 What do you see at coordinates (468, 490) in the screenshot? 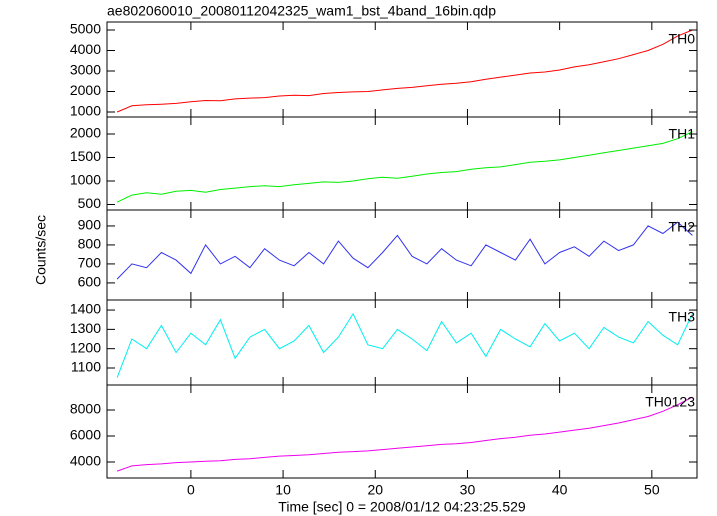
I see `x-tick-label: 30` at bounding box center [468, 490].